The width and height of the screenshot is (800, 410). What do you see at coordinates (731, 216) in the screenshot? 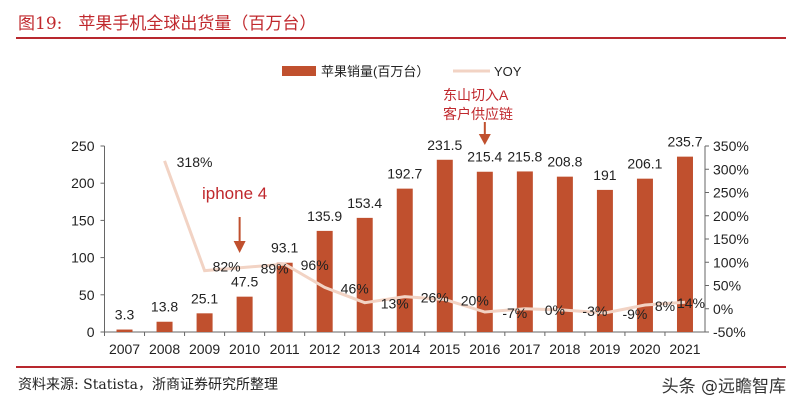
I see `right-tick-label: 200%` at bounding box center [731, 216].